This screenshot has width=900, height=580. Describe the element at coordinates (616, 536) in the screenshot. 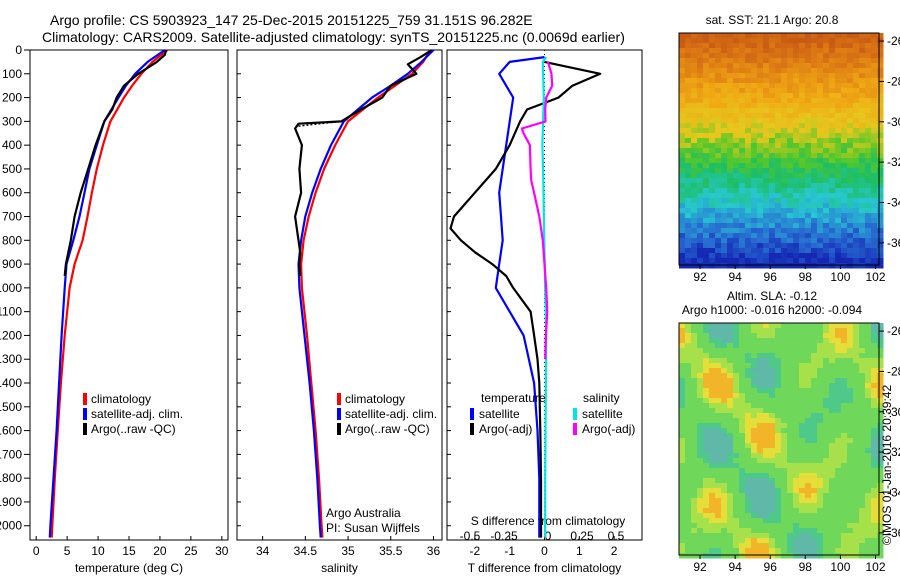

I see `s-diff-tick-label: 0.5` at that location.